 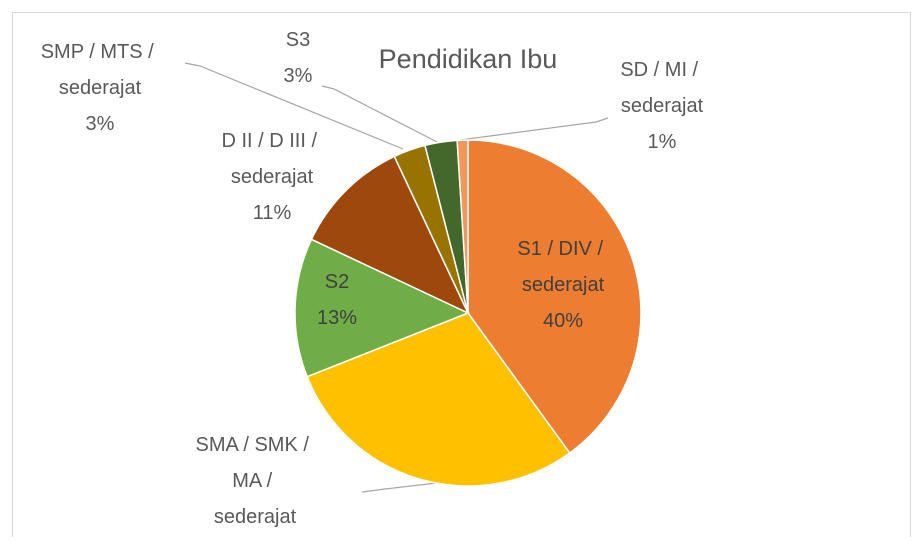 I want to click on slice-label: S3, so click(x=298, y=40).